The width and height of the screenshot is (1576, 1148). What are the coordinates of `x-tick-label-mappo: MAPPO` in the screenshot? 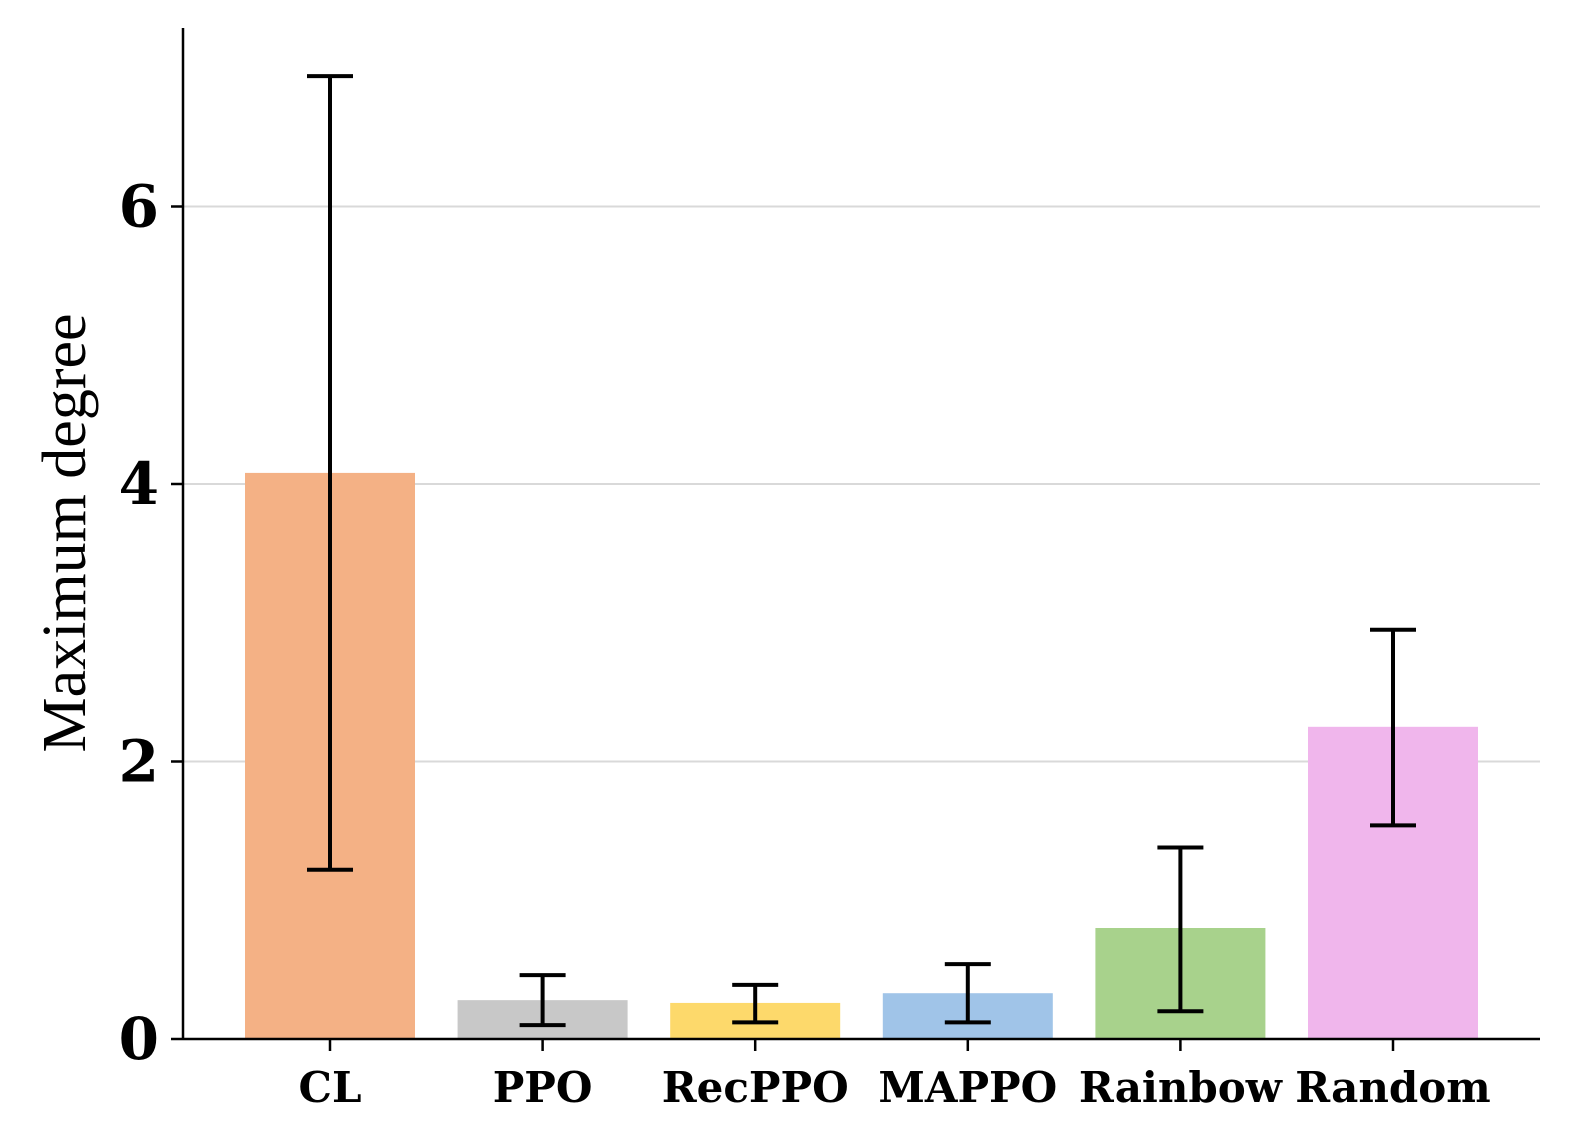 It's located at (967, 1087).